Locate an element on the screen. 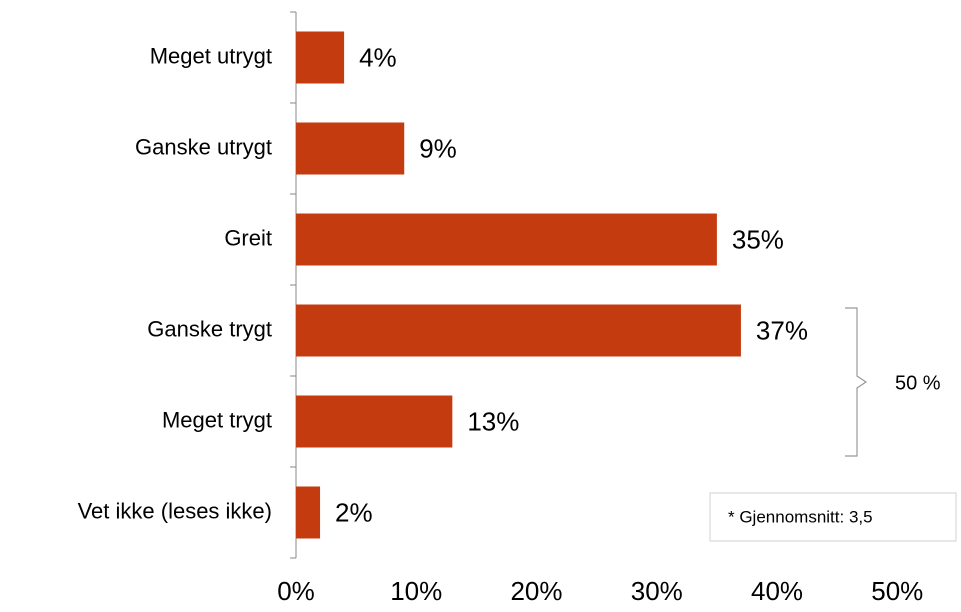  x-tick-label: 30% is located at coordinates (657, 591).